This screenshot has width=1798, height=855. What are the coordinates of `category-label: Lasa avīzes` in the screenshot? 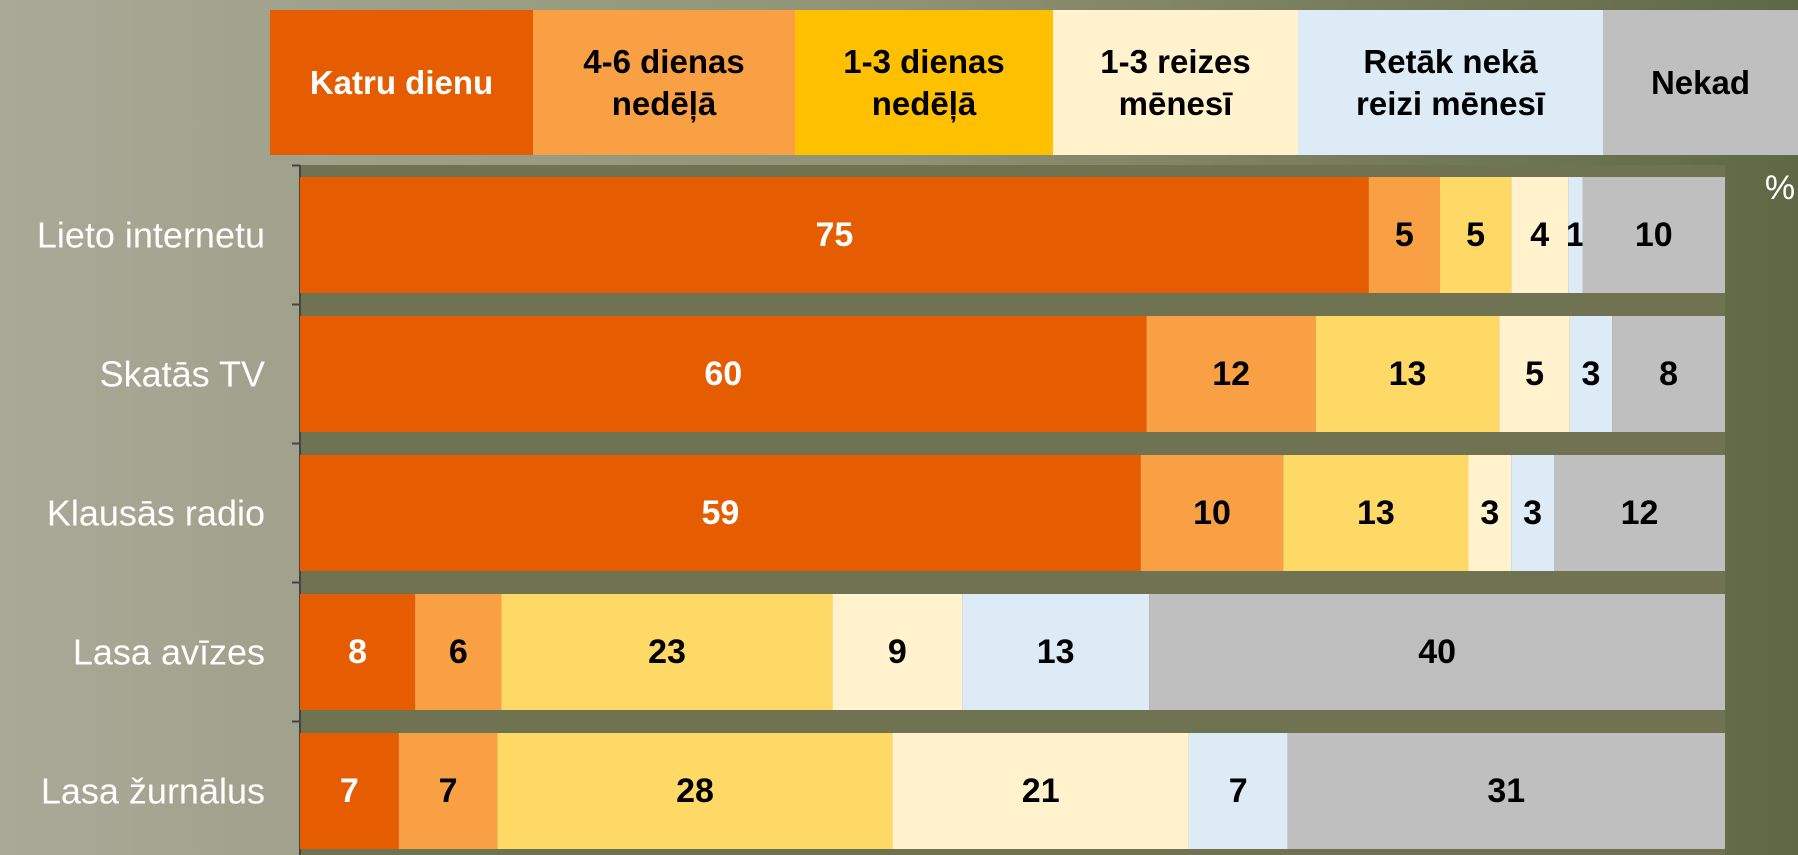 It's located at (169, 652).